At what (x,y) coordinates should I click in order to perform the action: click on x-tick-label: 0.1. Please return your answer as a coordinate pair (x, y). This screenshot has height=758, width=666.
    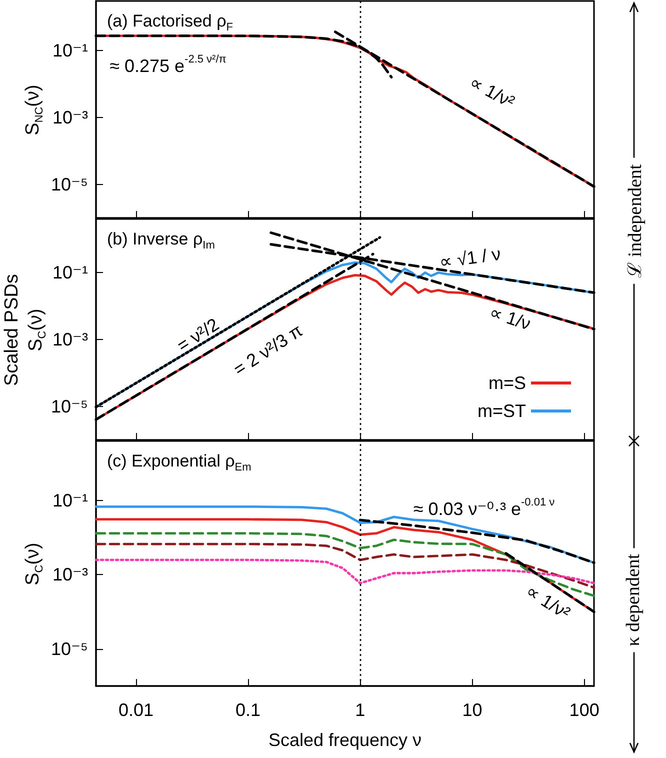
    Looking at the image, I should click on (248, 710).